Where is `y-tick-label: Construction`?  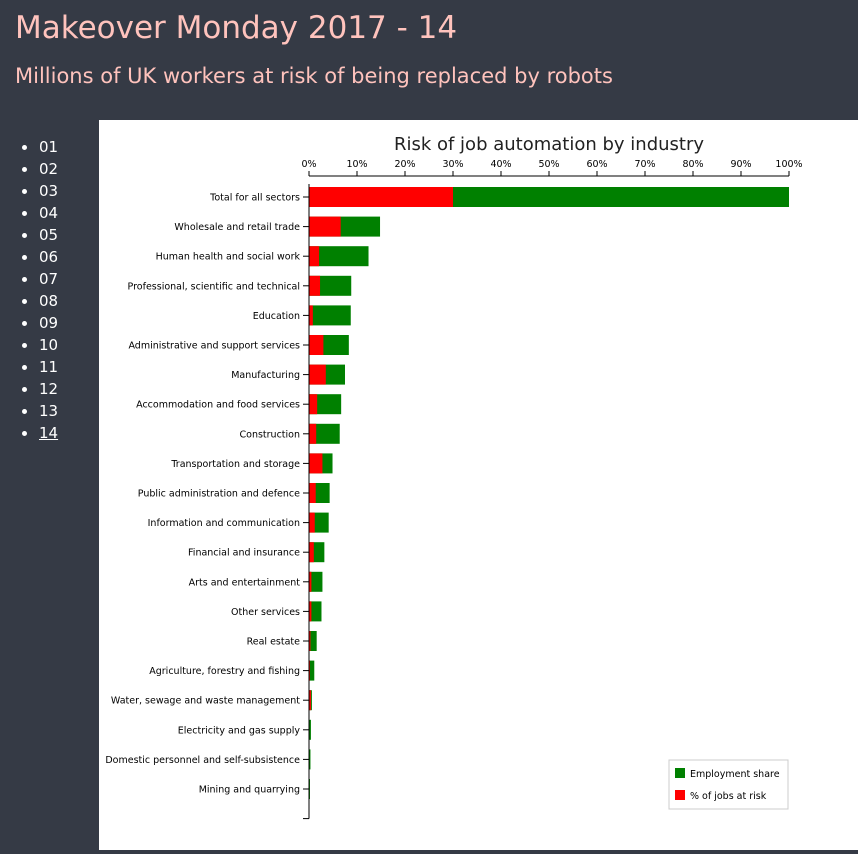
y-tick-label: Construction is located at coordinates (270, 434).